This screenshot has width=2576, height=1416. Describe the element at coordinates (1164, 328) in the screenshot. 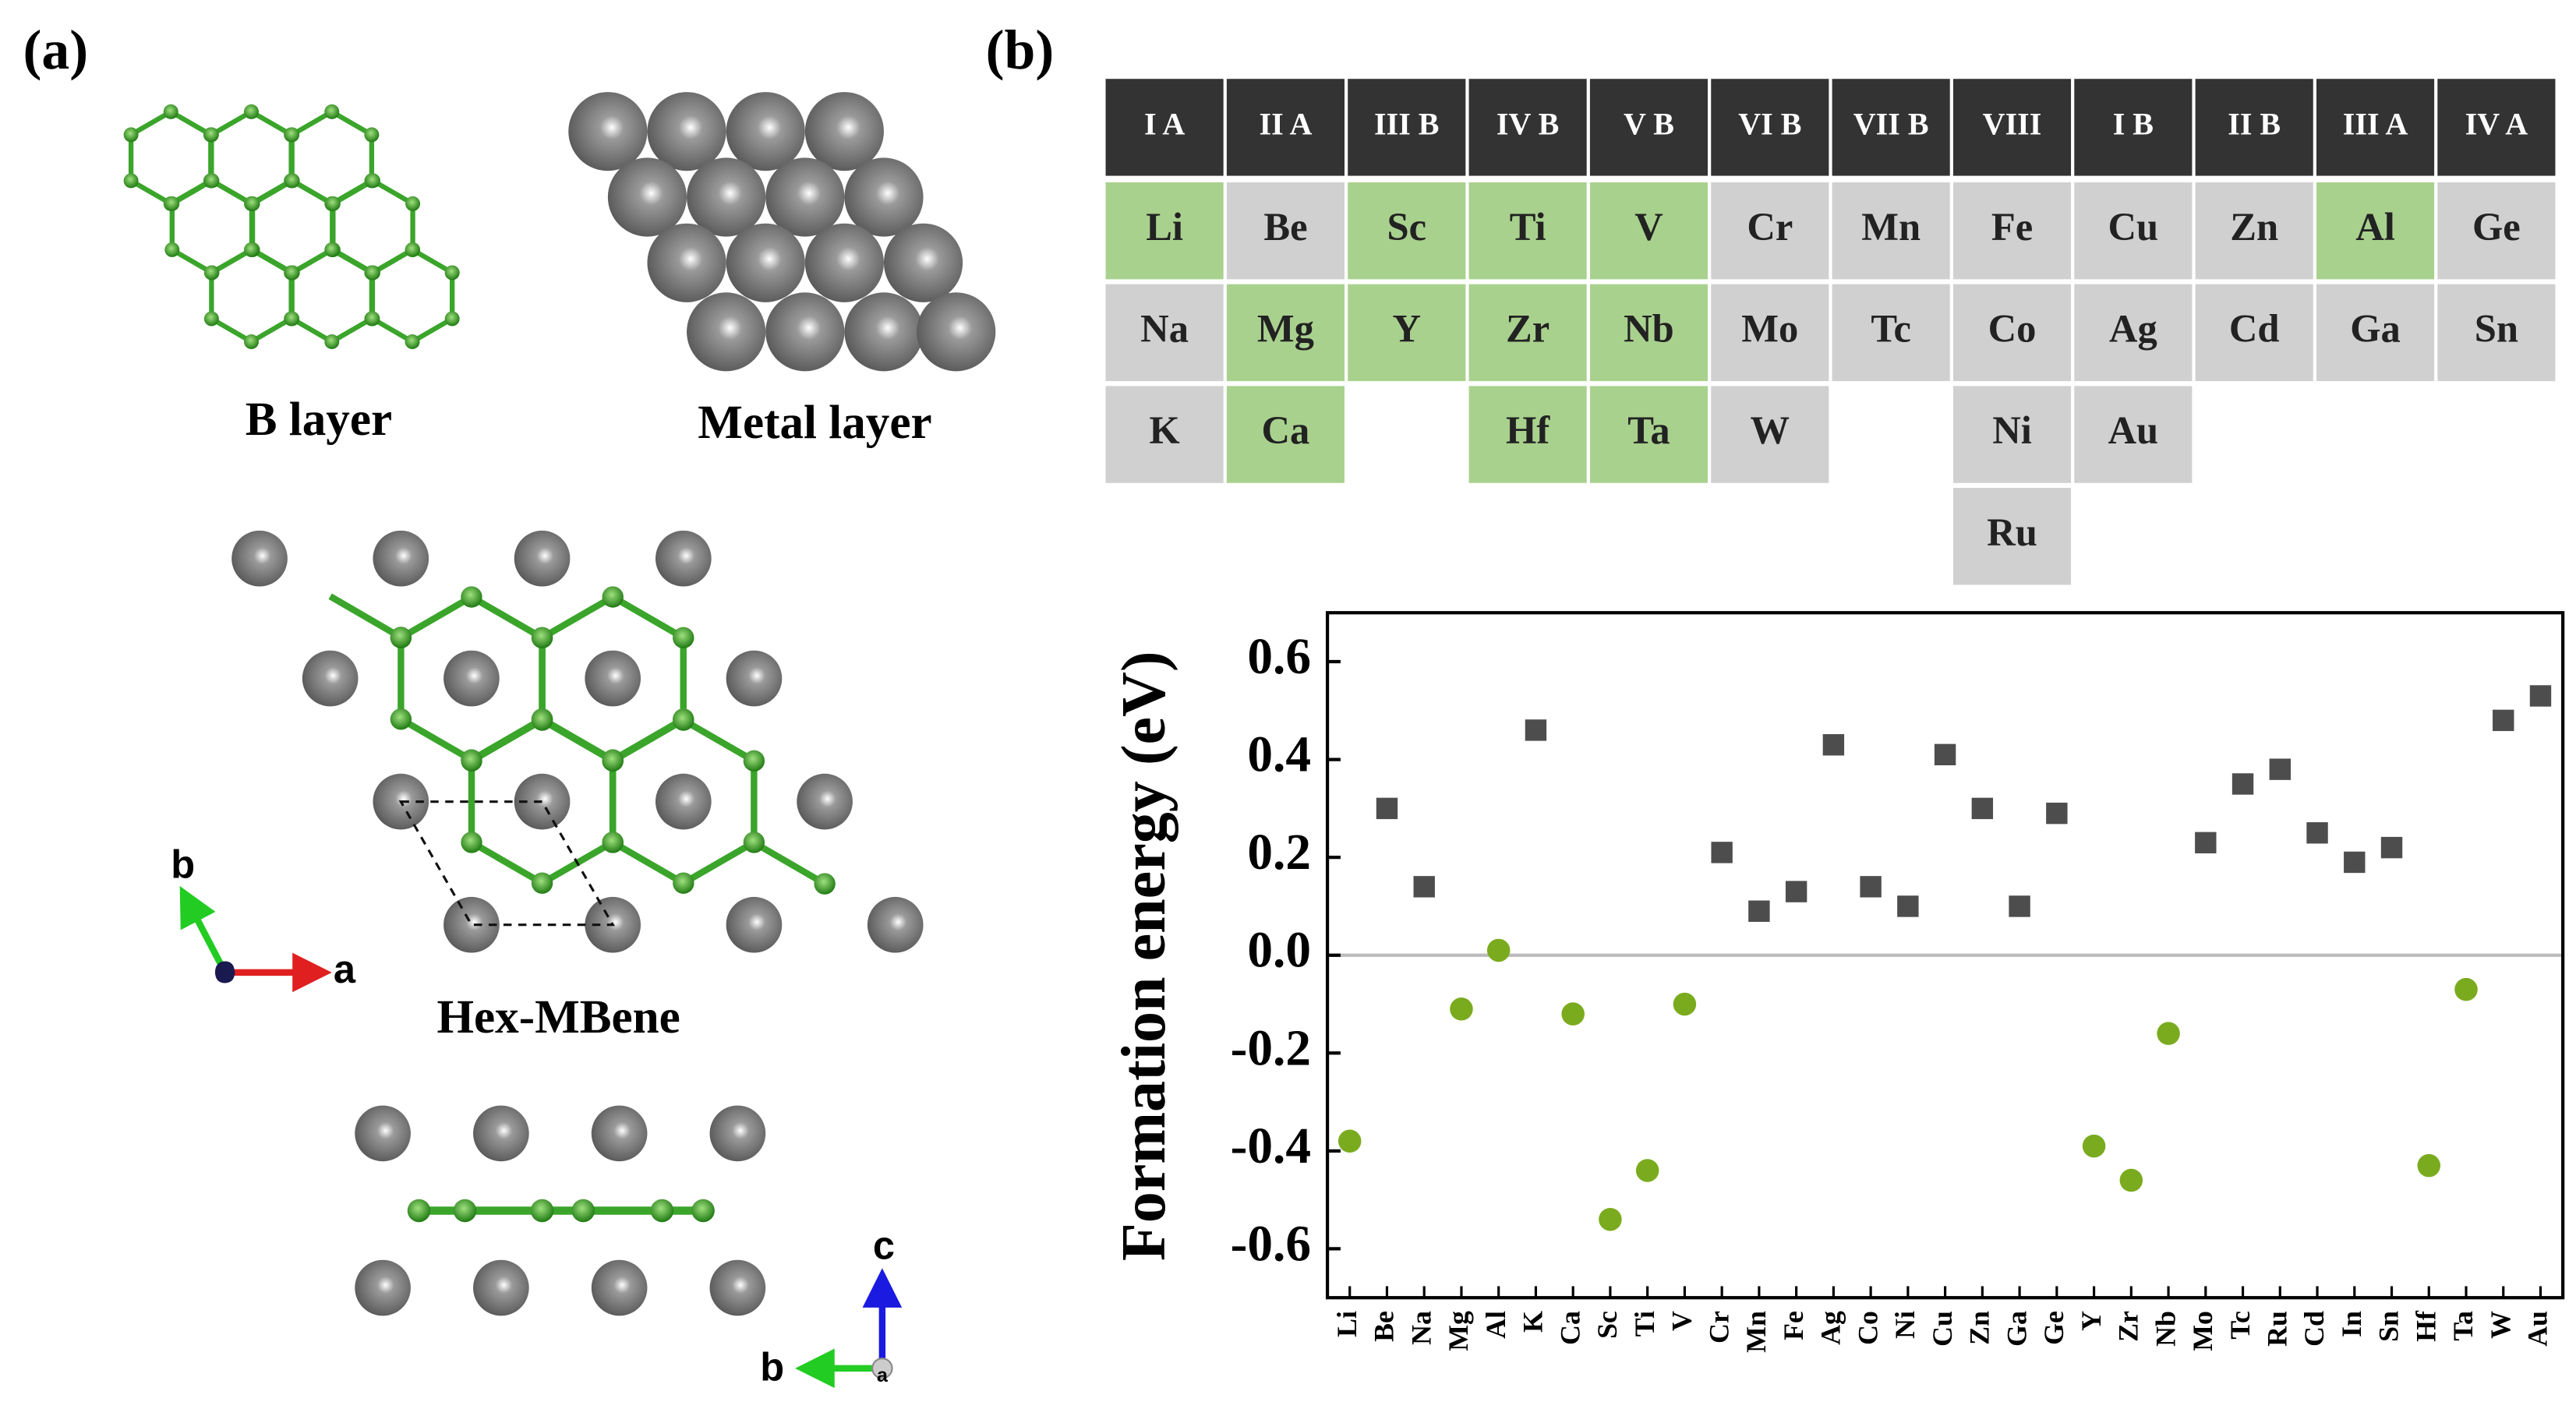

I see `element-symbol: Na` at that location.